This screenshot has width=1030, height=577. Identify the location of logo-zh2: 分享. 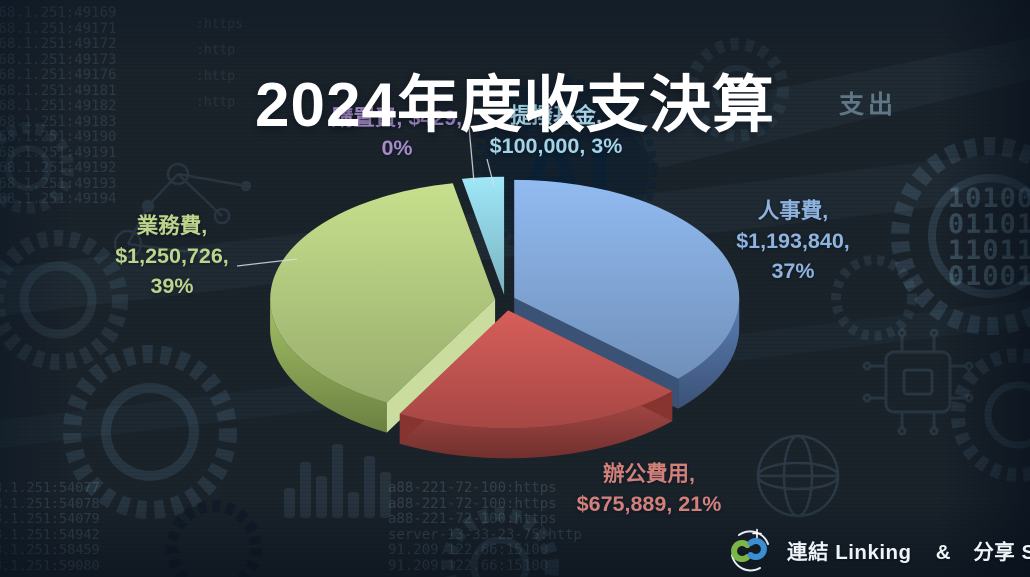
(994, 552).